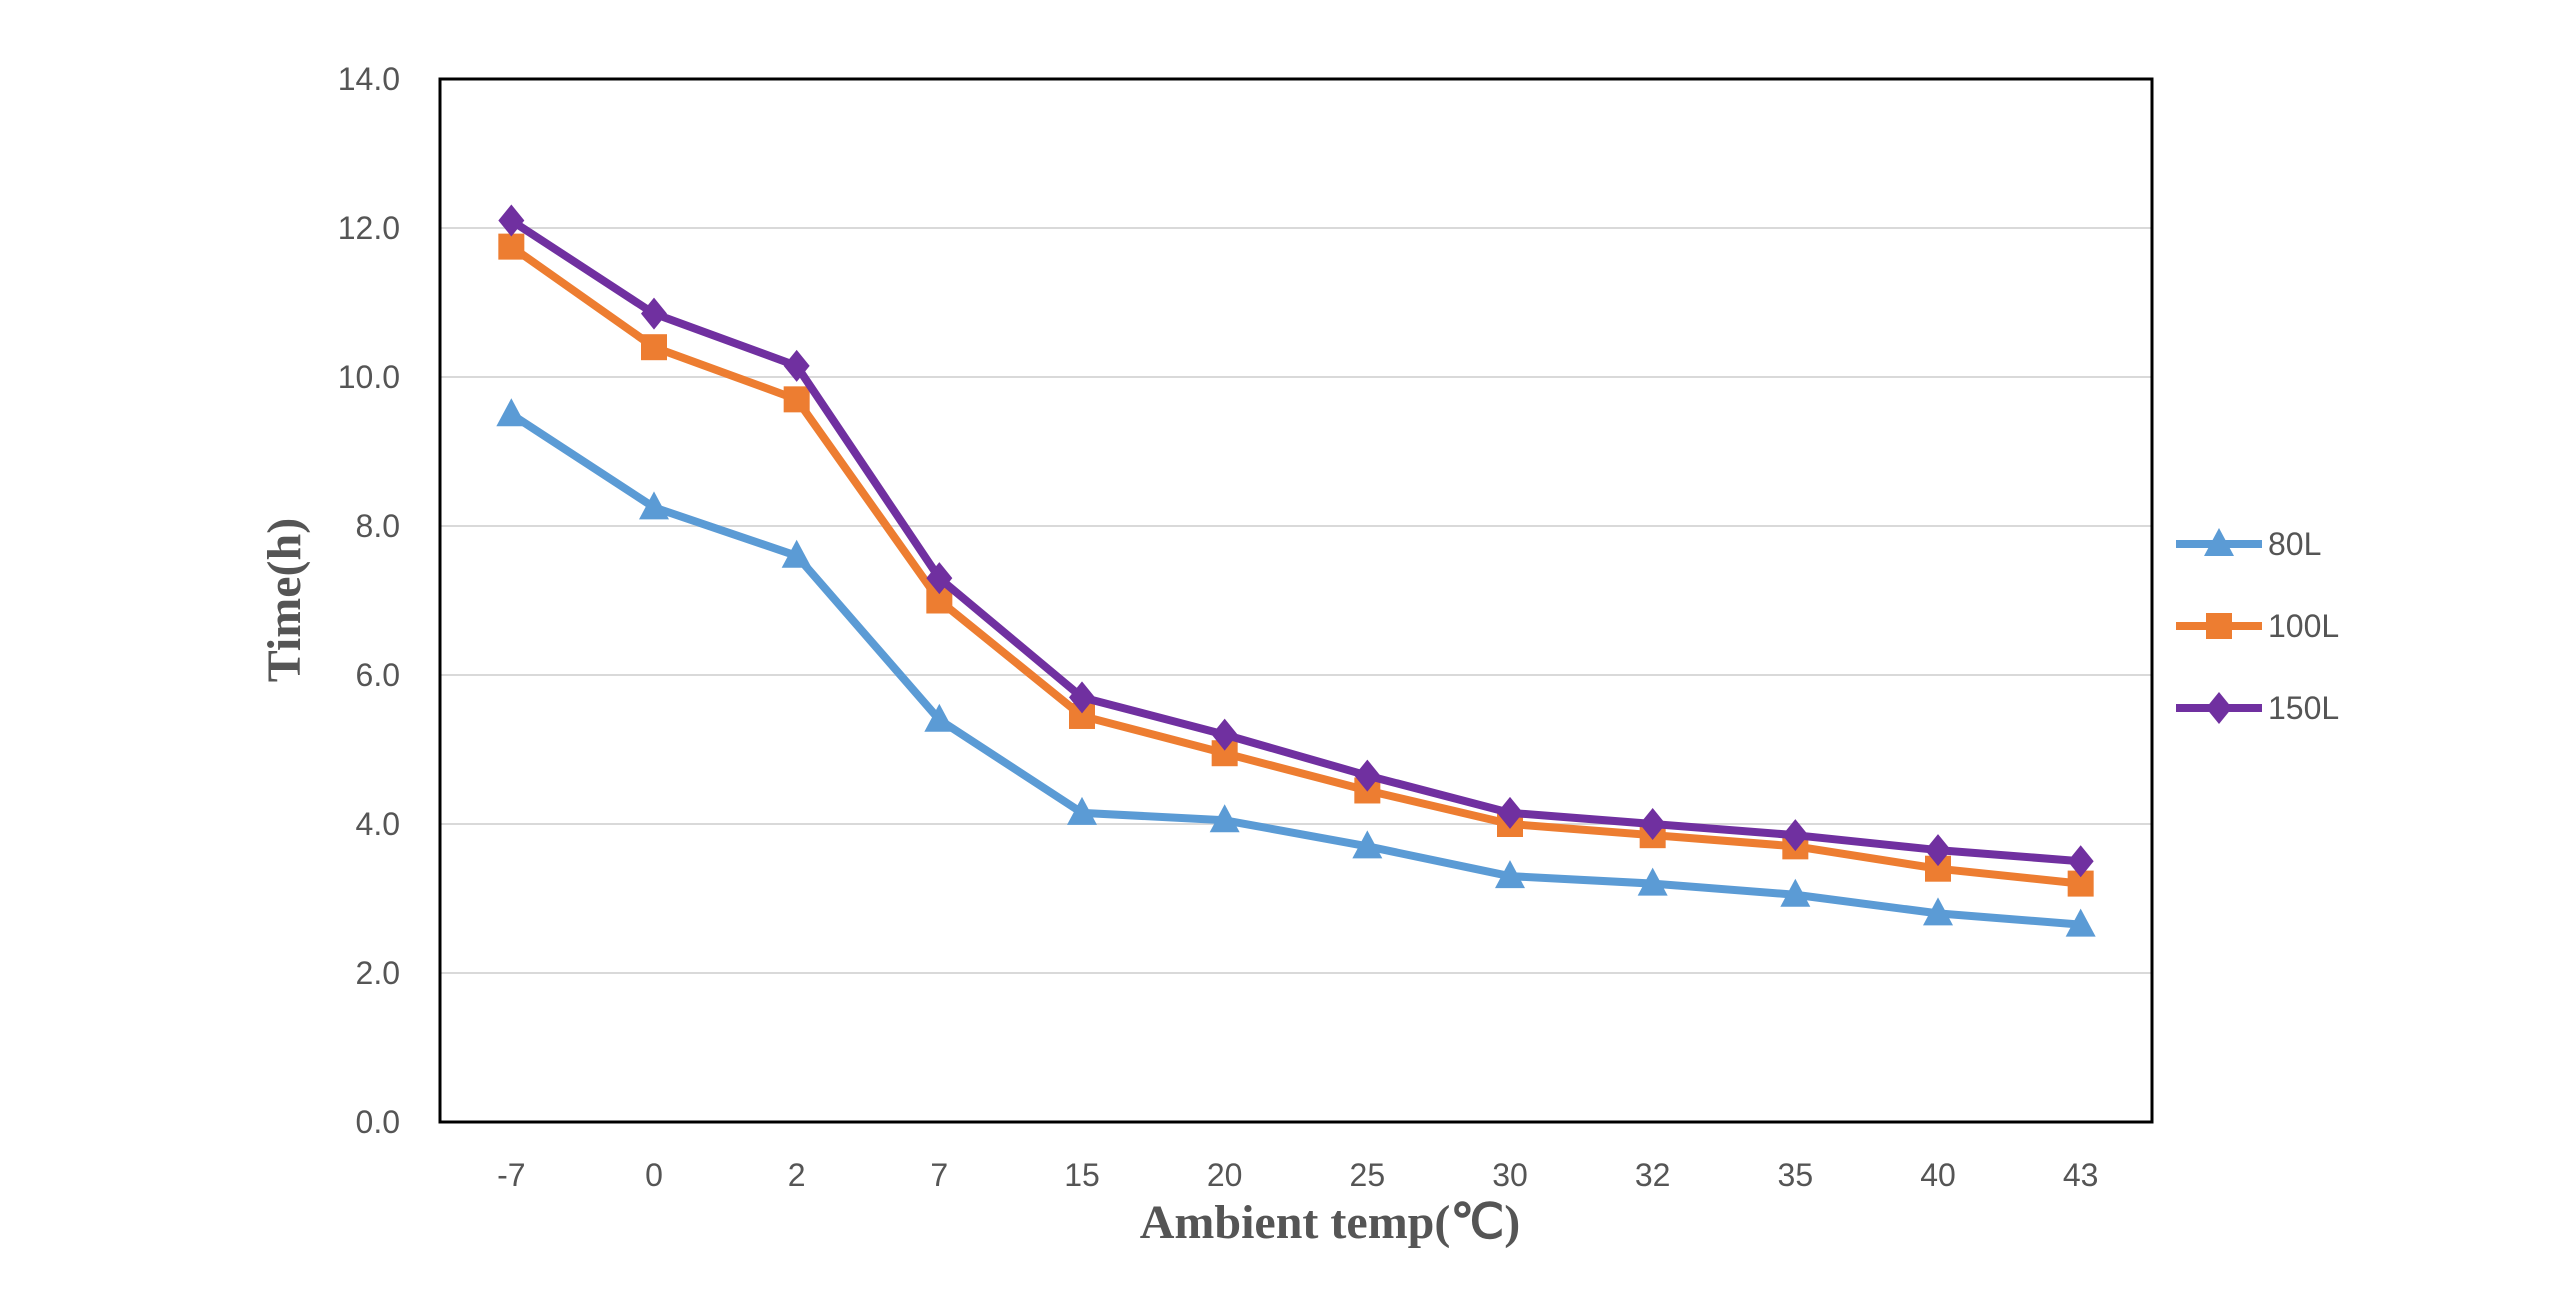  Describe the element at coordinates (1330, 1222) in the screenshot. I see `x-axis-title: Ambient temp(℃)` at that location.